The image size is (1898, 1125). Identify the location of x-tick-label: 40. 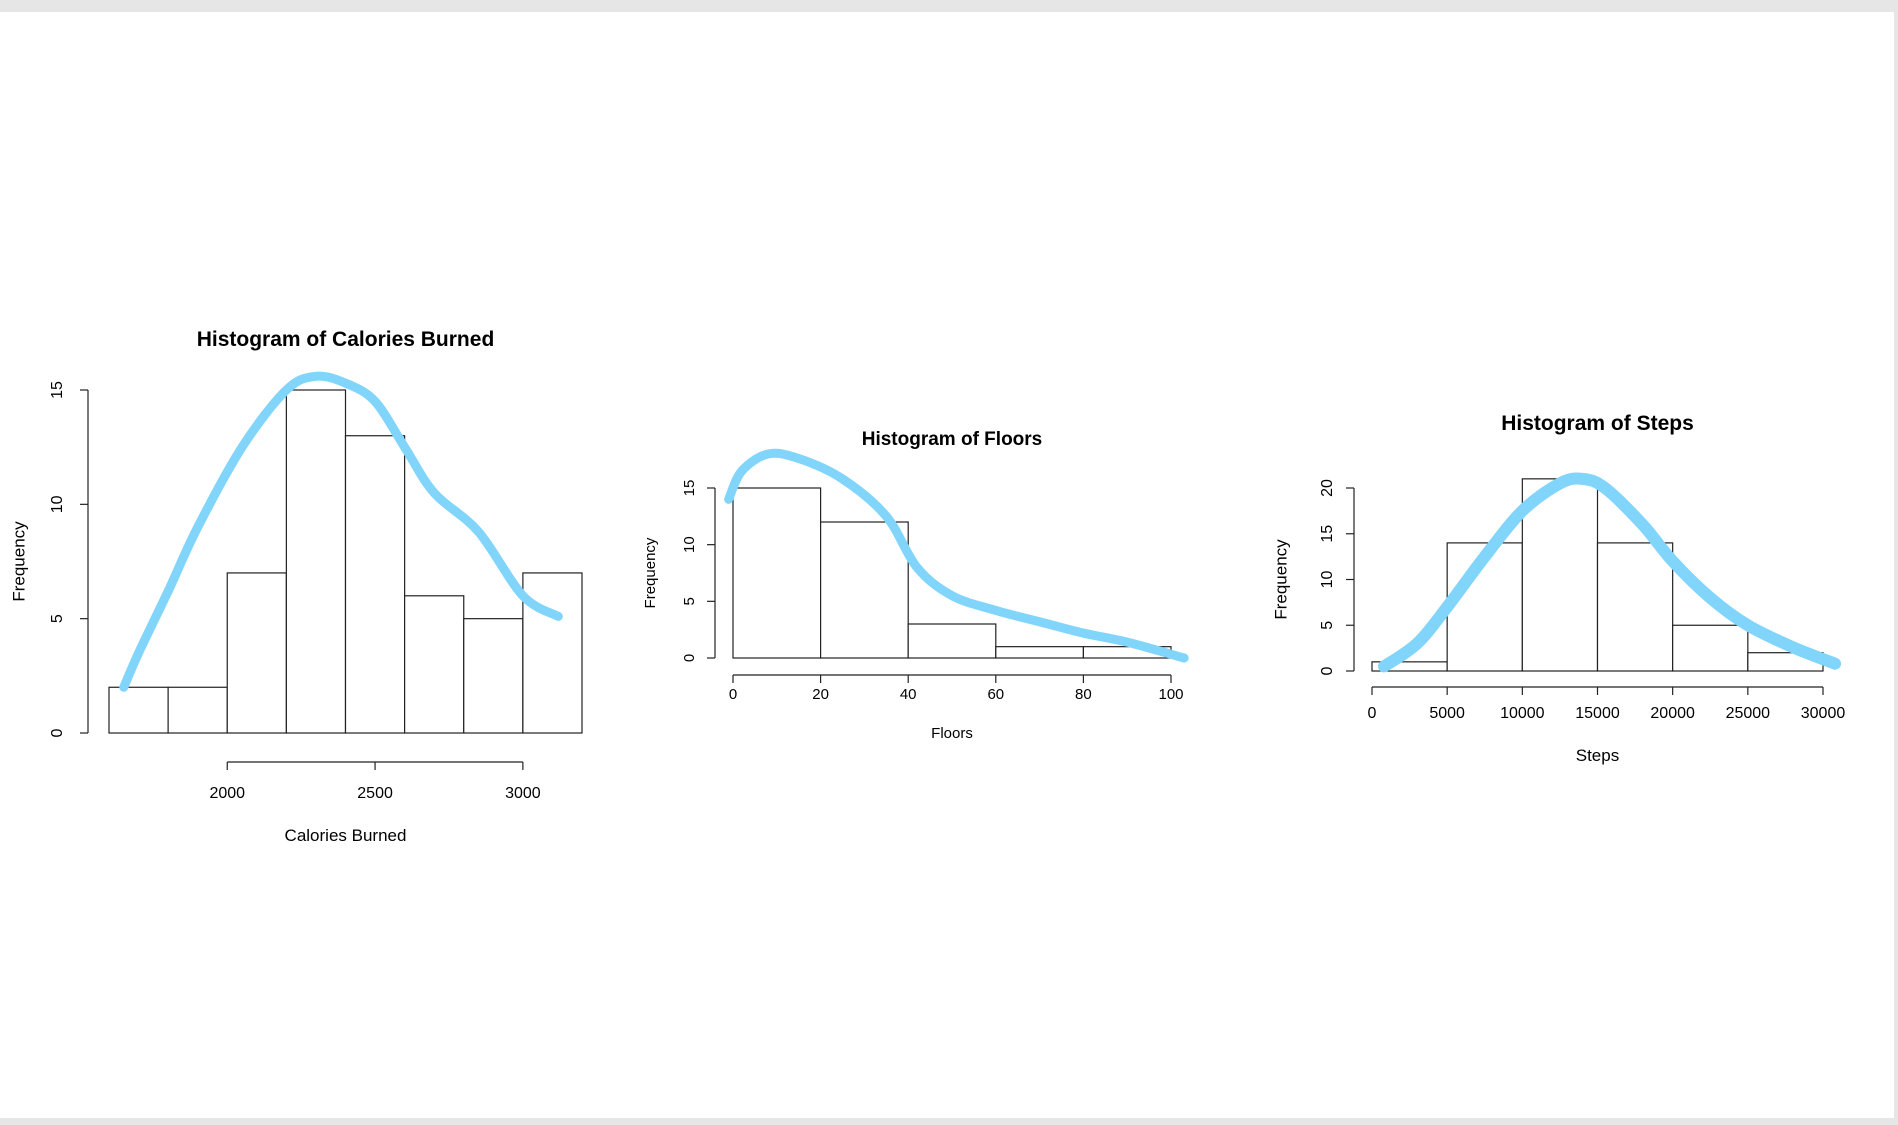
(908, 694).